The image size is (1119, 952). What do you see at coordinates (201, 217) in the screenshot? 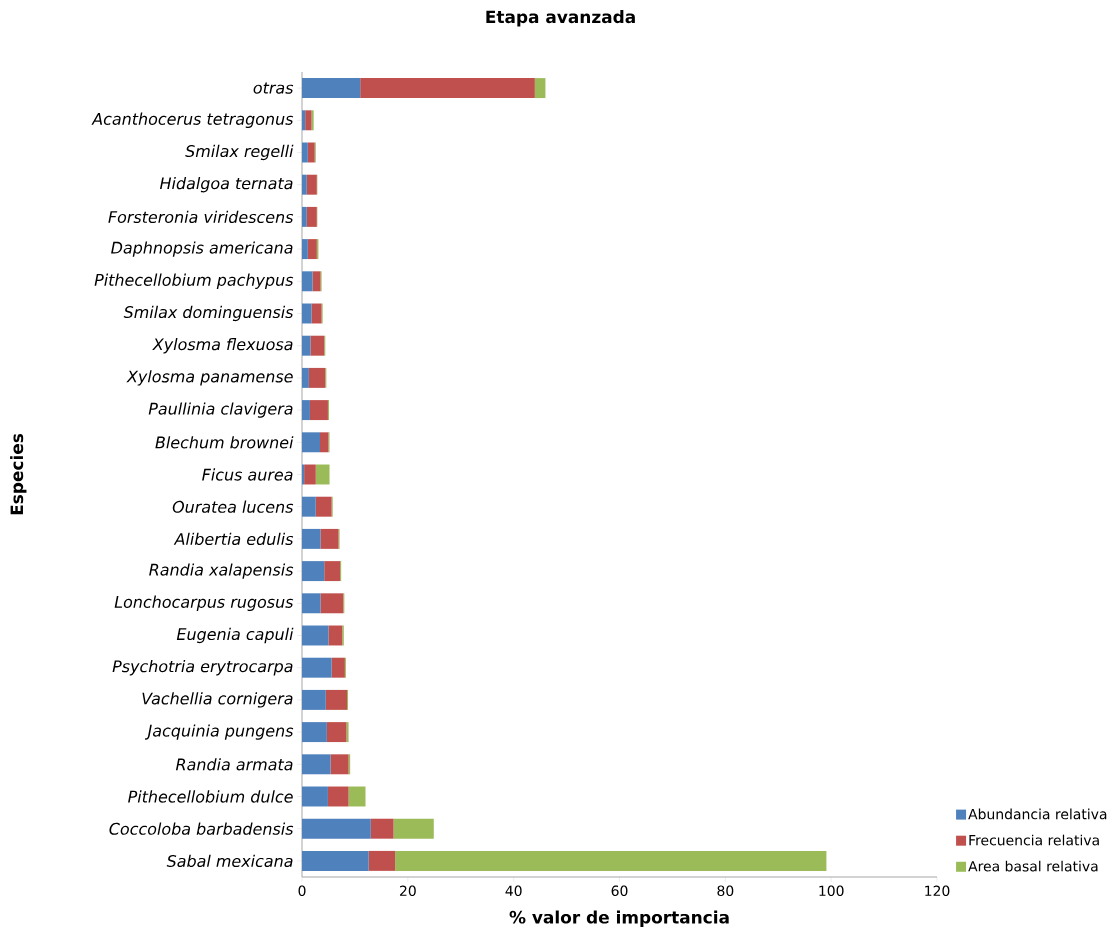
I see `y-tick-label: Forsteronia viridescens` at bounding box center [201, 217].